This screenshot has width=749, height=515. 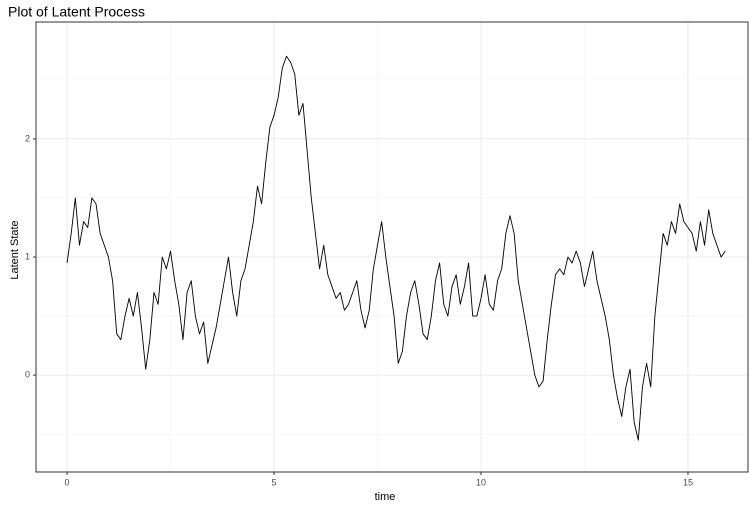 I want to click on x-tick-label: 10, so click(x=481, y=482).